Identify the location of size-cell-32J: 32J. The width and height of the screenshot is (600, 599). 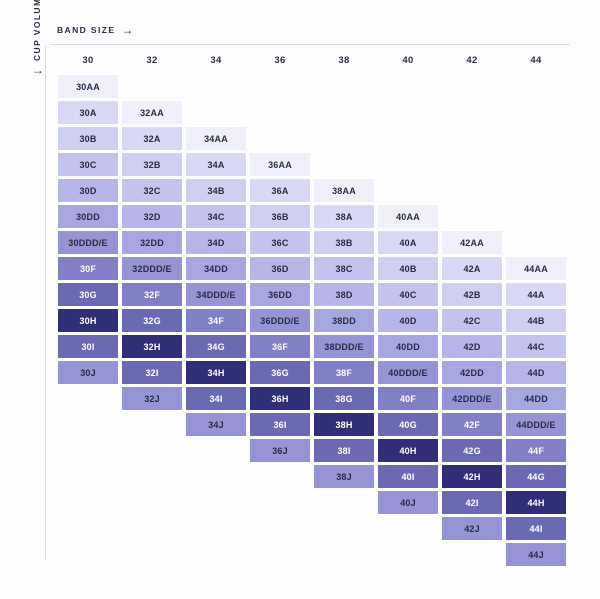
(152, 398).